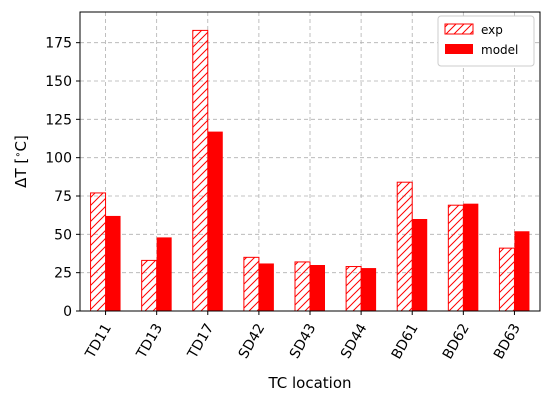 The height and width of the screenshot is (400, 550). What do you see at coordinates (63, 274) in the screenshot?
I see `y-tick-label: 25` at bounding box center [63, 274].